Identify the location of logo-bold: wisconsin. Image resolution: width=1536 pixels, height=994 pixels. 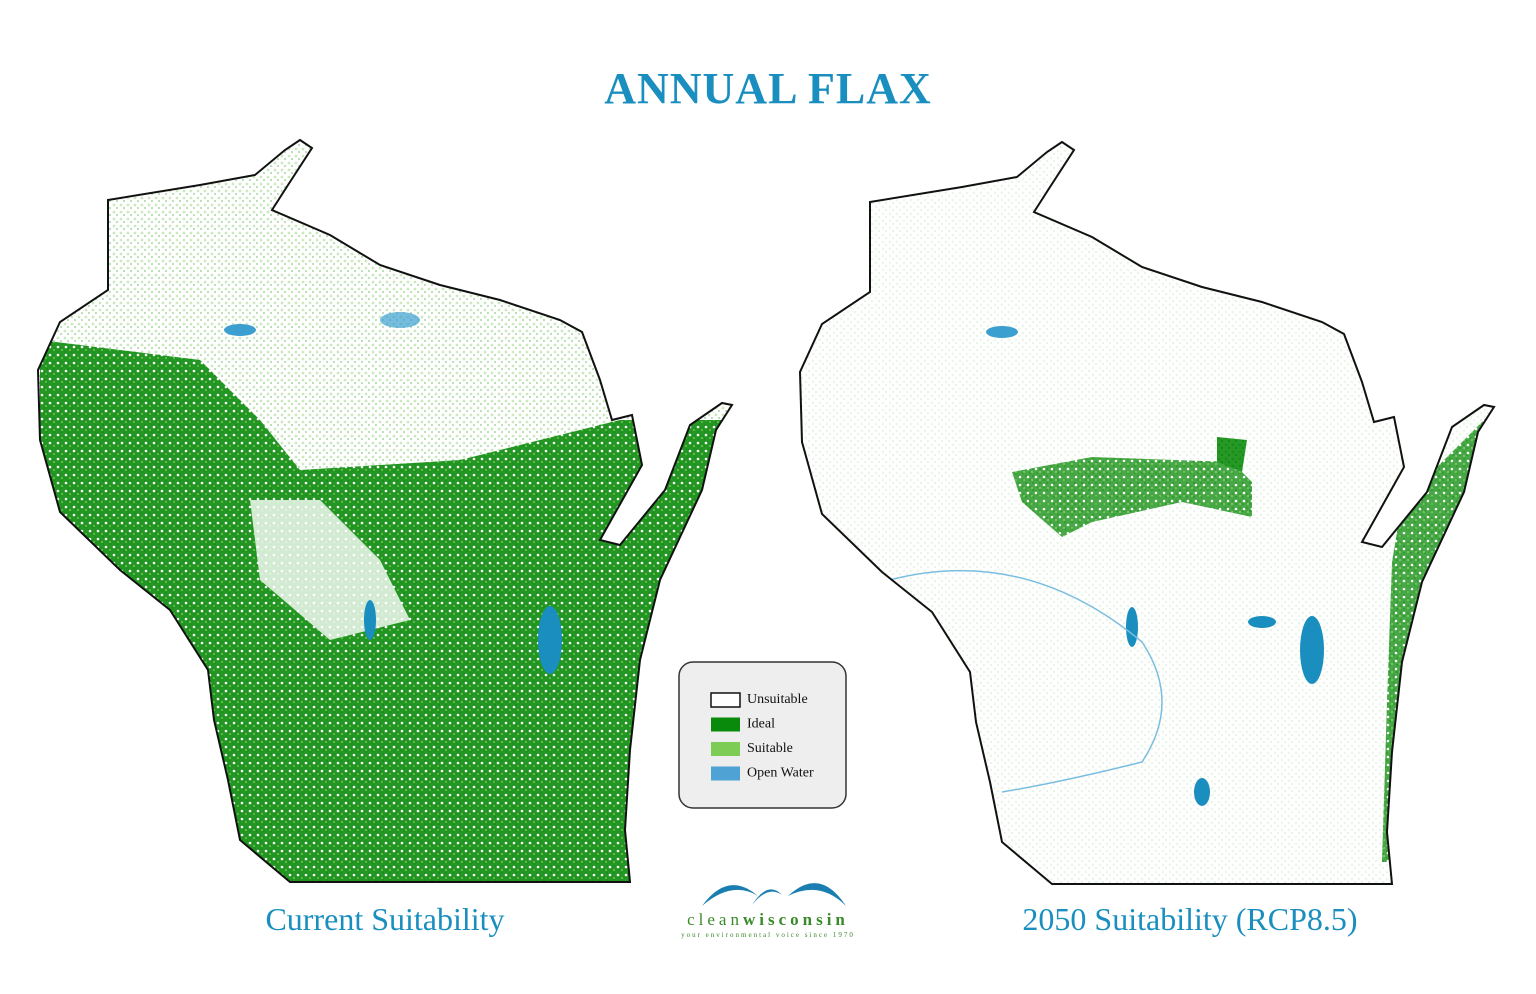
(796, 919).